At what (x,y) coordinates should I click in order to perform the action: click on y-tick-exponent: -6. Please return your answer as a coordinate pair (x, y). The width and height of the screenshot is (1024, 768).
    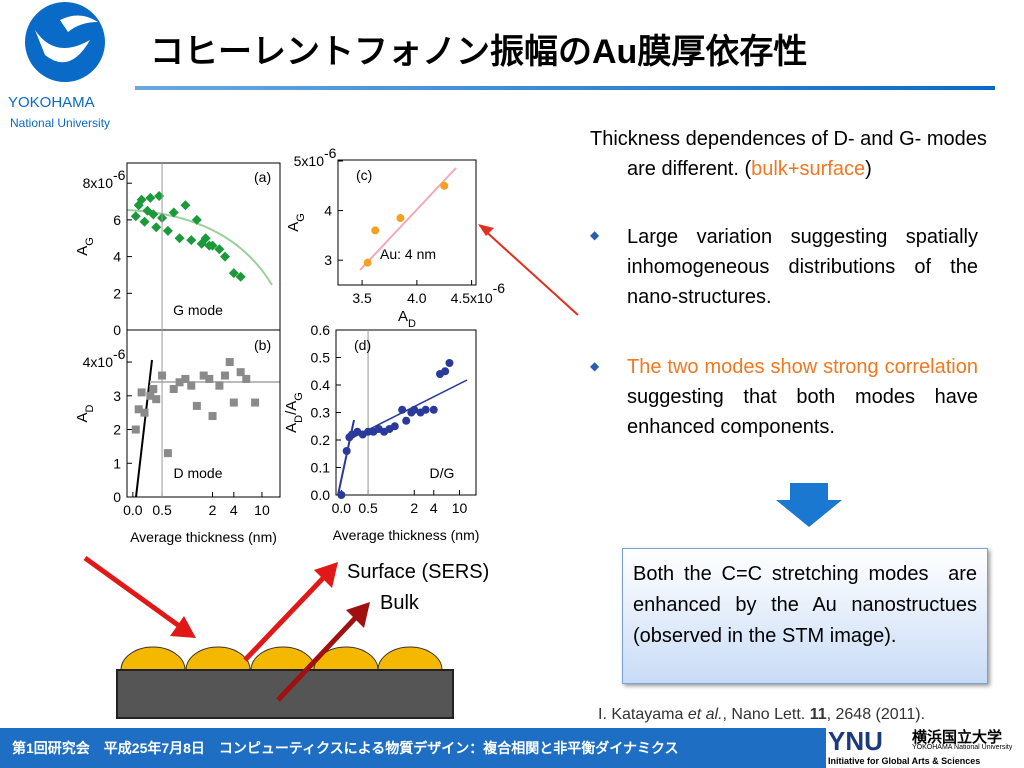
    Looking at the image, I should click on (119, 175).